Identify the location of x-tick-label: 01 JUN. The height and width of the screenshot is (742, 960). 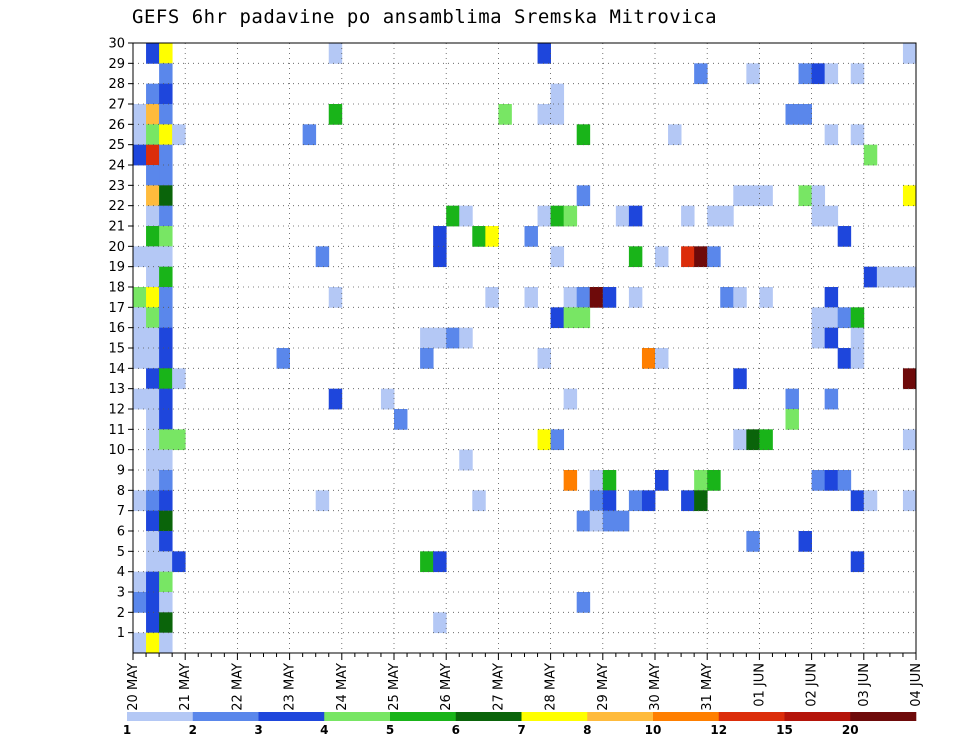
(759, 685).